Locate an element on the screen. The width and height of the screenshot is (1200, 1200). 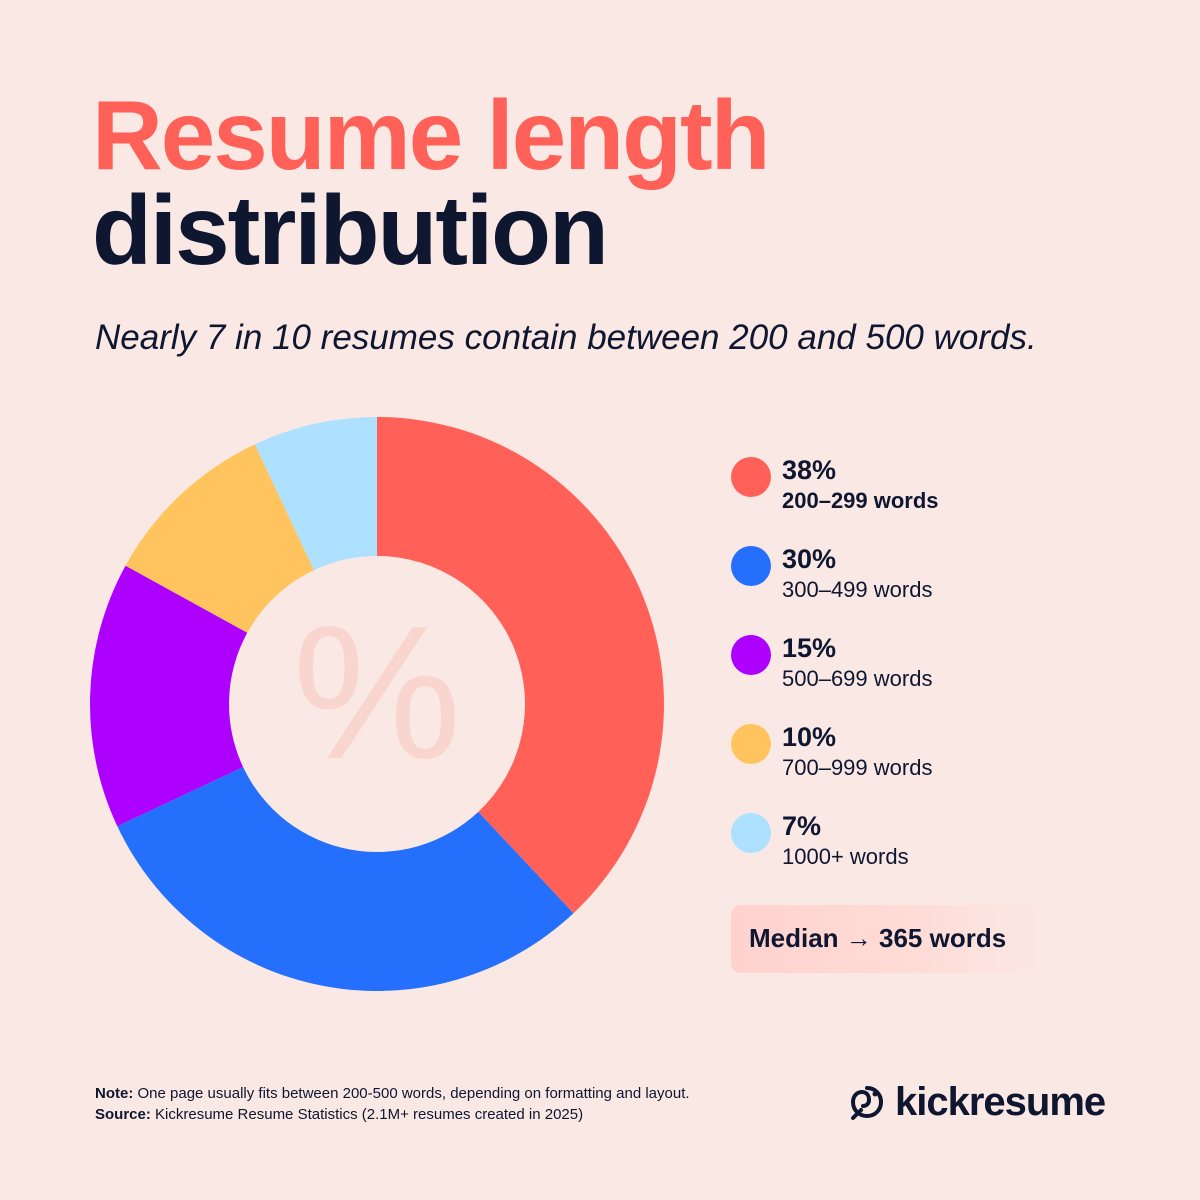
median-label: Median → 365 words is located at coordinates (878, 938).